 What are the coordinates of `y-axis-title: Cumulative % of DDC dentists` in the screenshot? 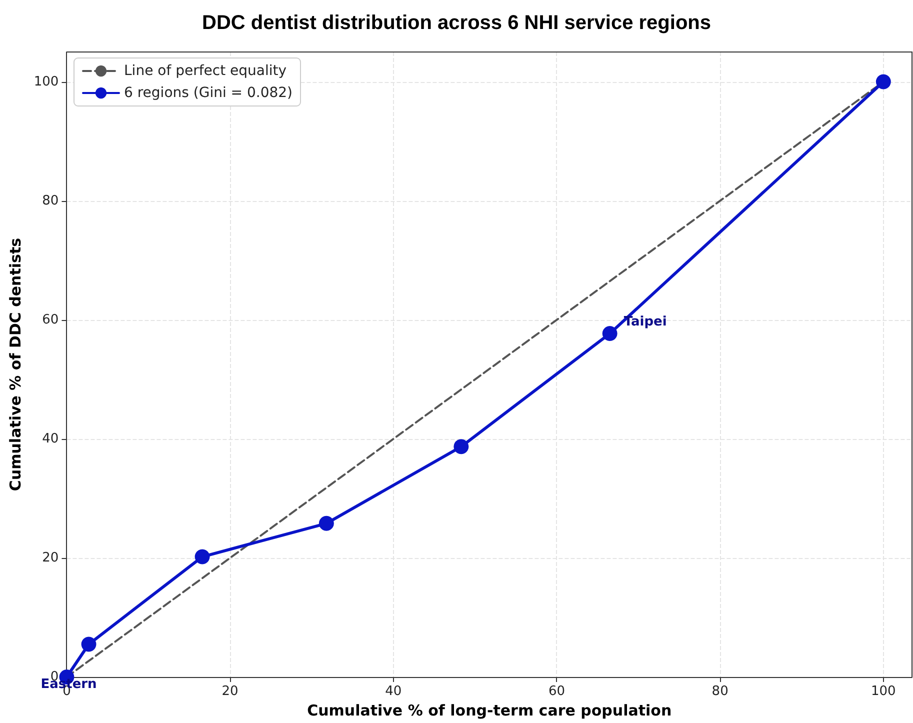 It's located at (15, 365).